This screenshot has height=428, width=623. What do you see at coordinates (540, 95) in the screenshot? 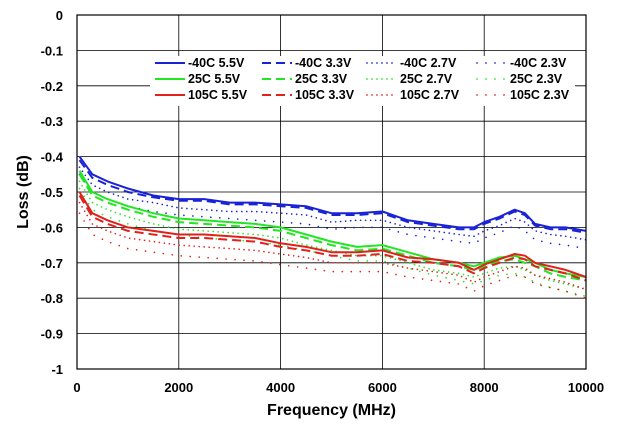
I see `legend-label: 105C 2.3V` at bounding box center [540, 95].